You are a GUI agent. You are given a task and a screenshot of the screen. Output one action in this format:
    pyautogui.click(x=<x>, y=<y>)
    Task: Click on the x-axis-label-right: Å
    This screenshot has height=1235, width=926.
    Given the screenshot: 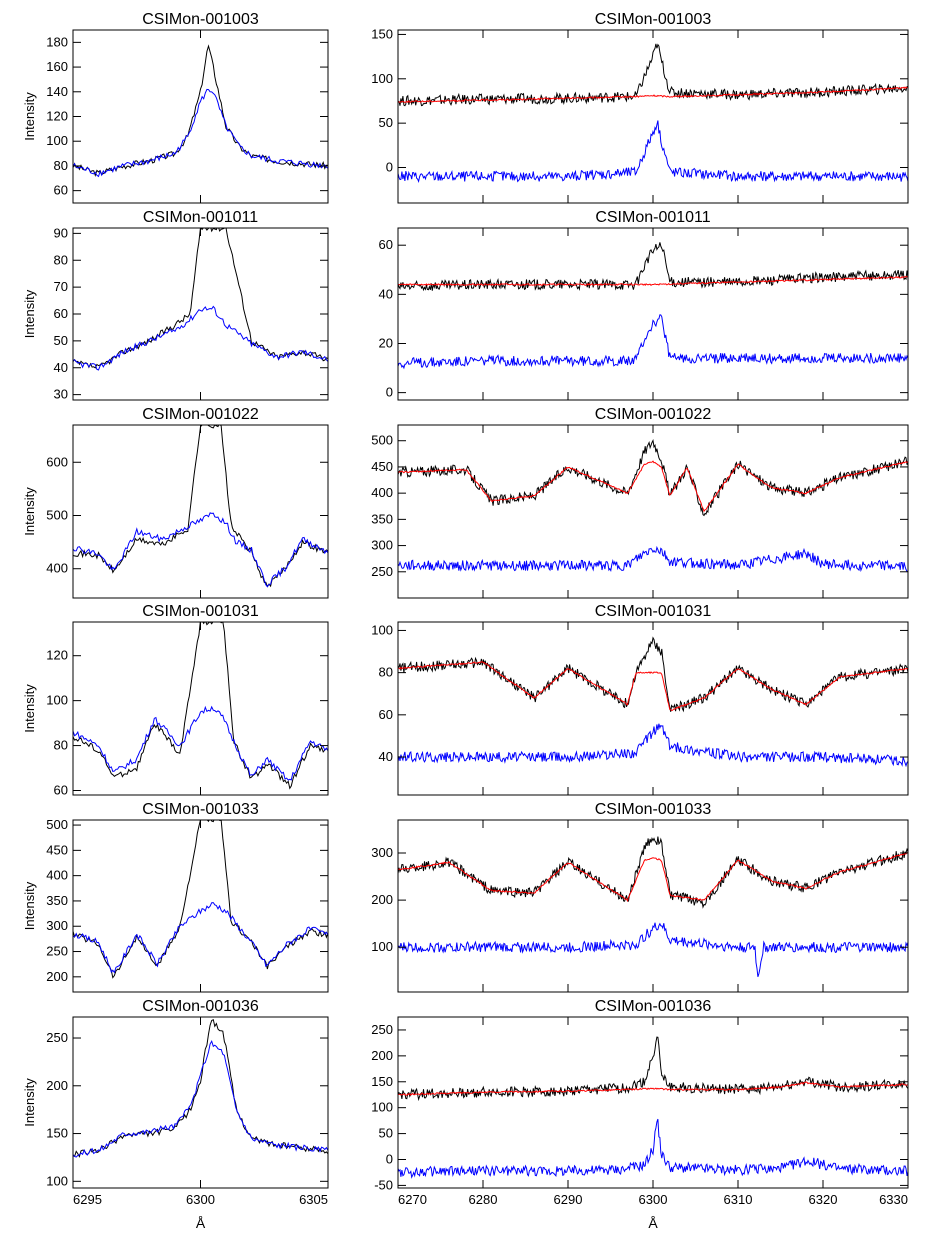 What is the action you would take?
    pyautogui.click(x=653, y=1223)
    